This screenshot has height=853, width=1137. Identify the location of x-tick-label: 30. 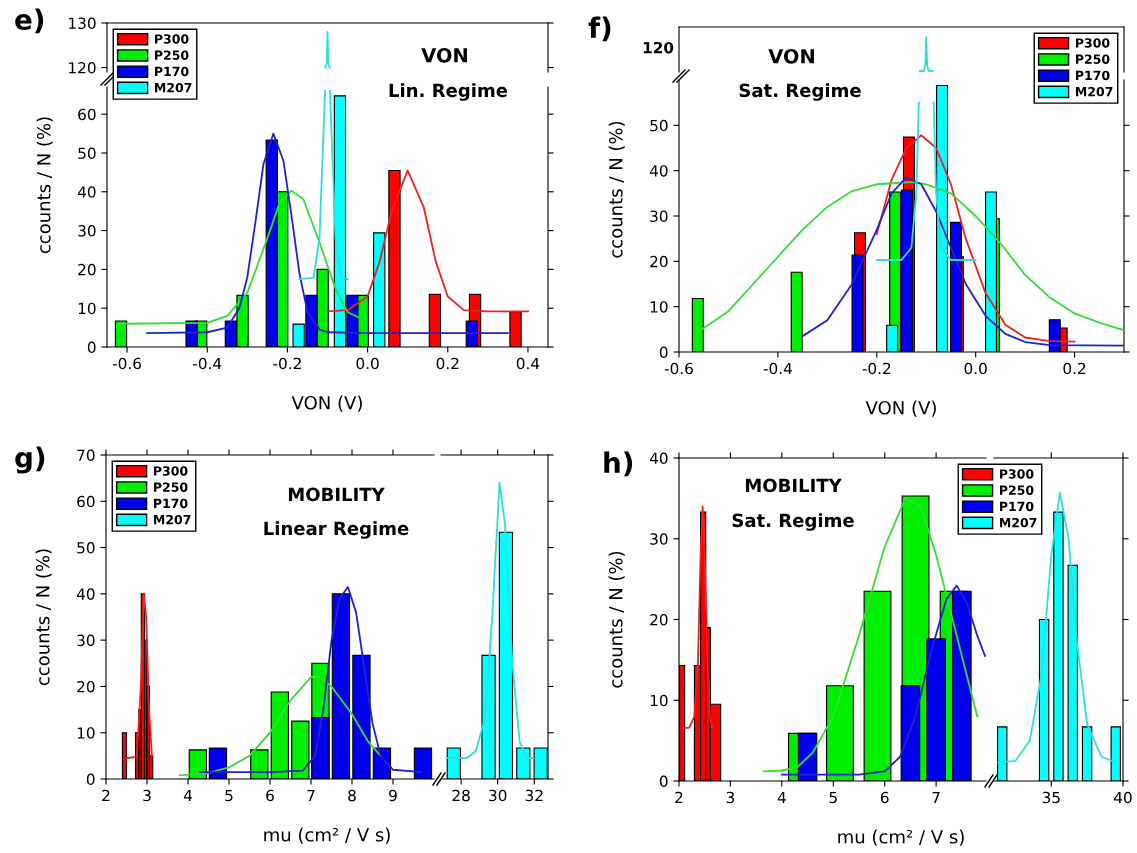
(498, 795).